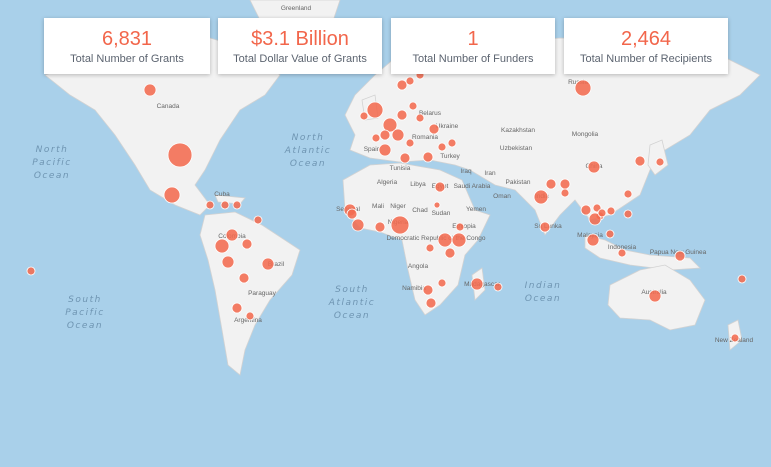 Image resolution: width=771 pixels, height=467 pixels. Describe the element at coordinates (308, 138) in the screenshot. I see `ocean-label-north-atlantic: North` at that location.